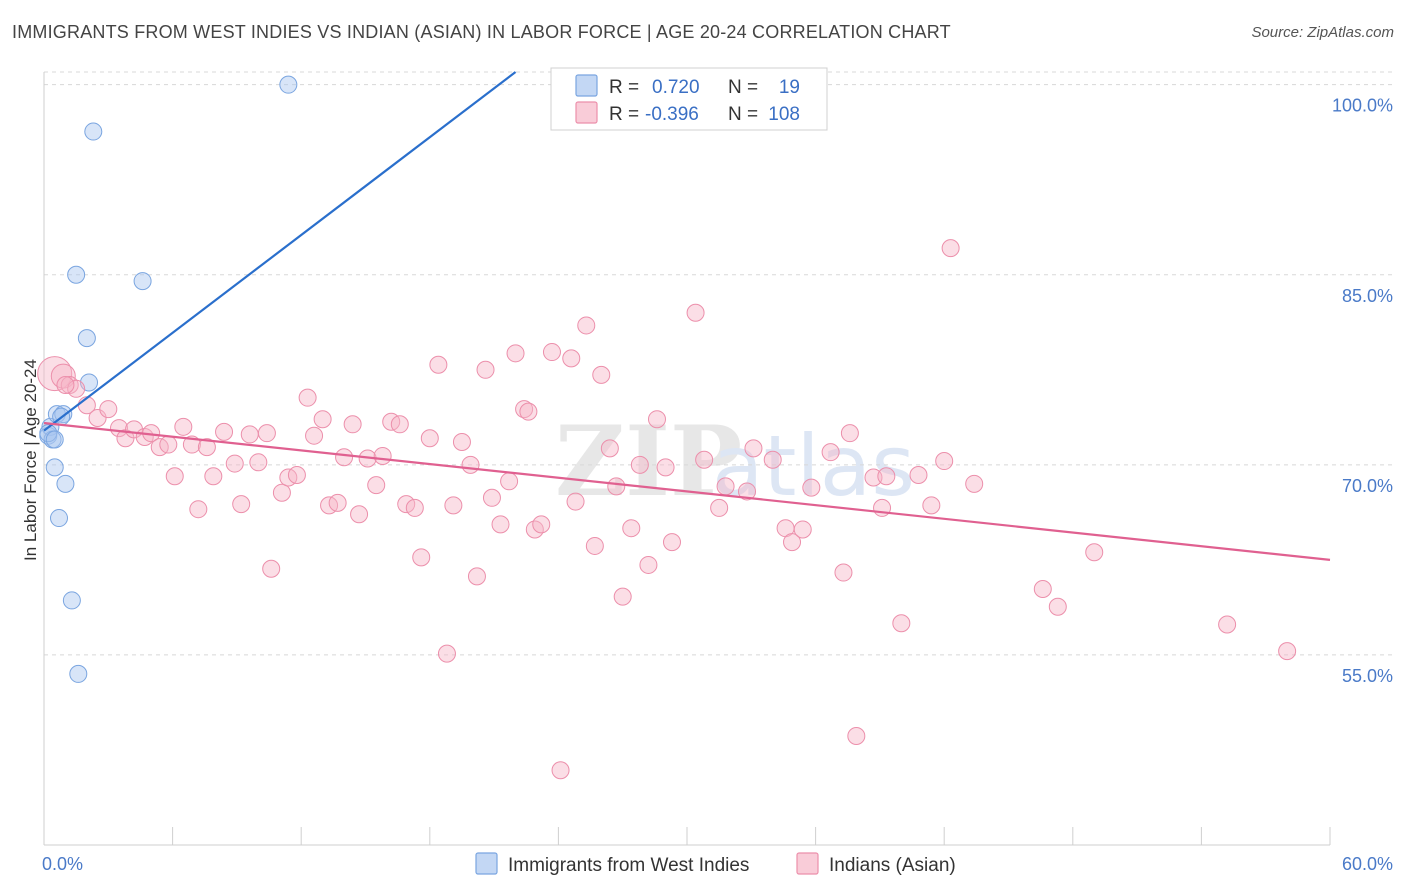  Describe the element at coordinates (1322, 32) in the screenshot. I see `source-label: Source: ZipAtlas.com` at that location.